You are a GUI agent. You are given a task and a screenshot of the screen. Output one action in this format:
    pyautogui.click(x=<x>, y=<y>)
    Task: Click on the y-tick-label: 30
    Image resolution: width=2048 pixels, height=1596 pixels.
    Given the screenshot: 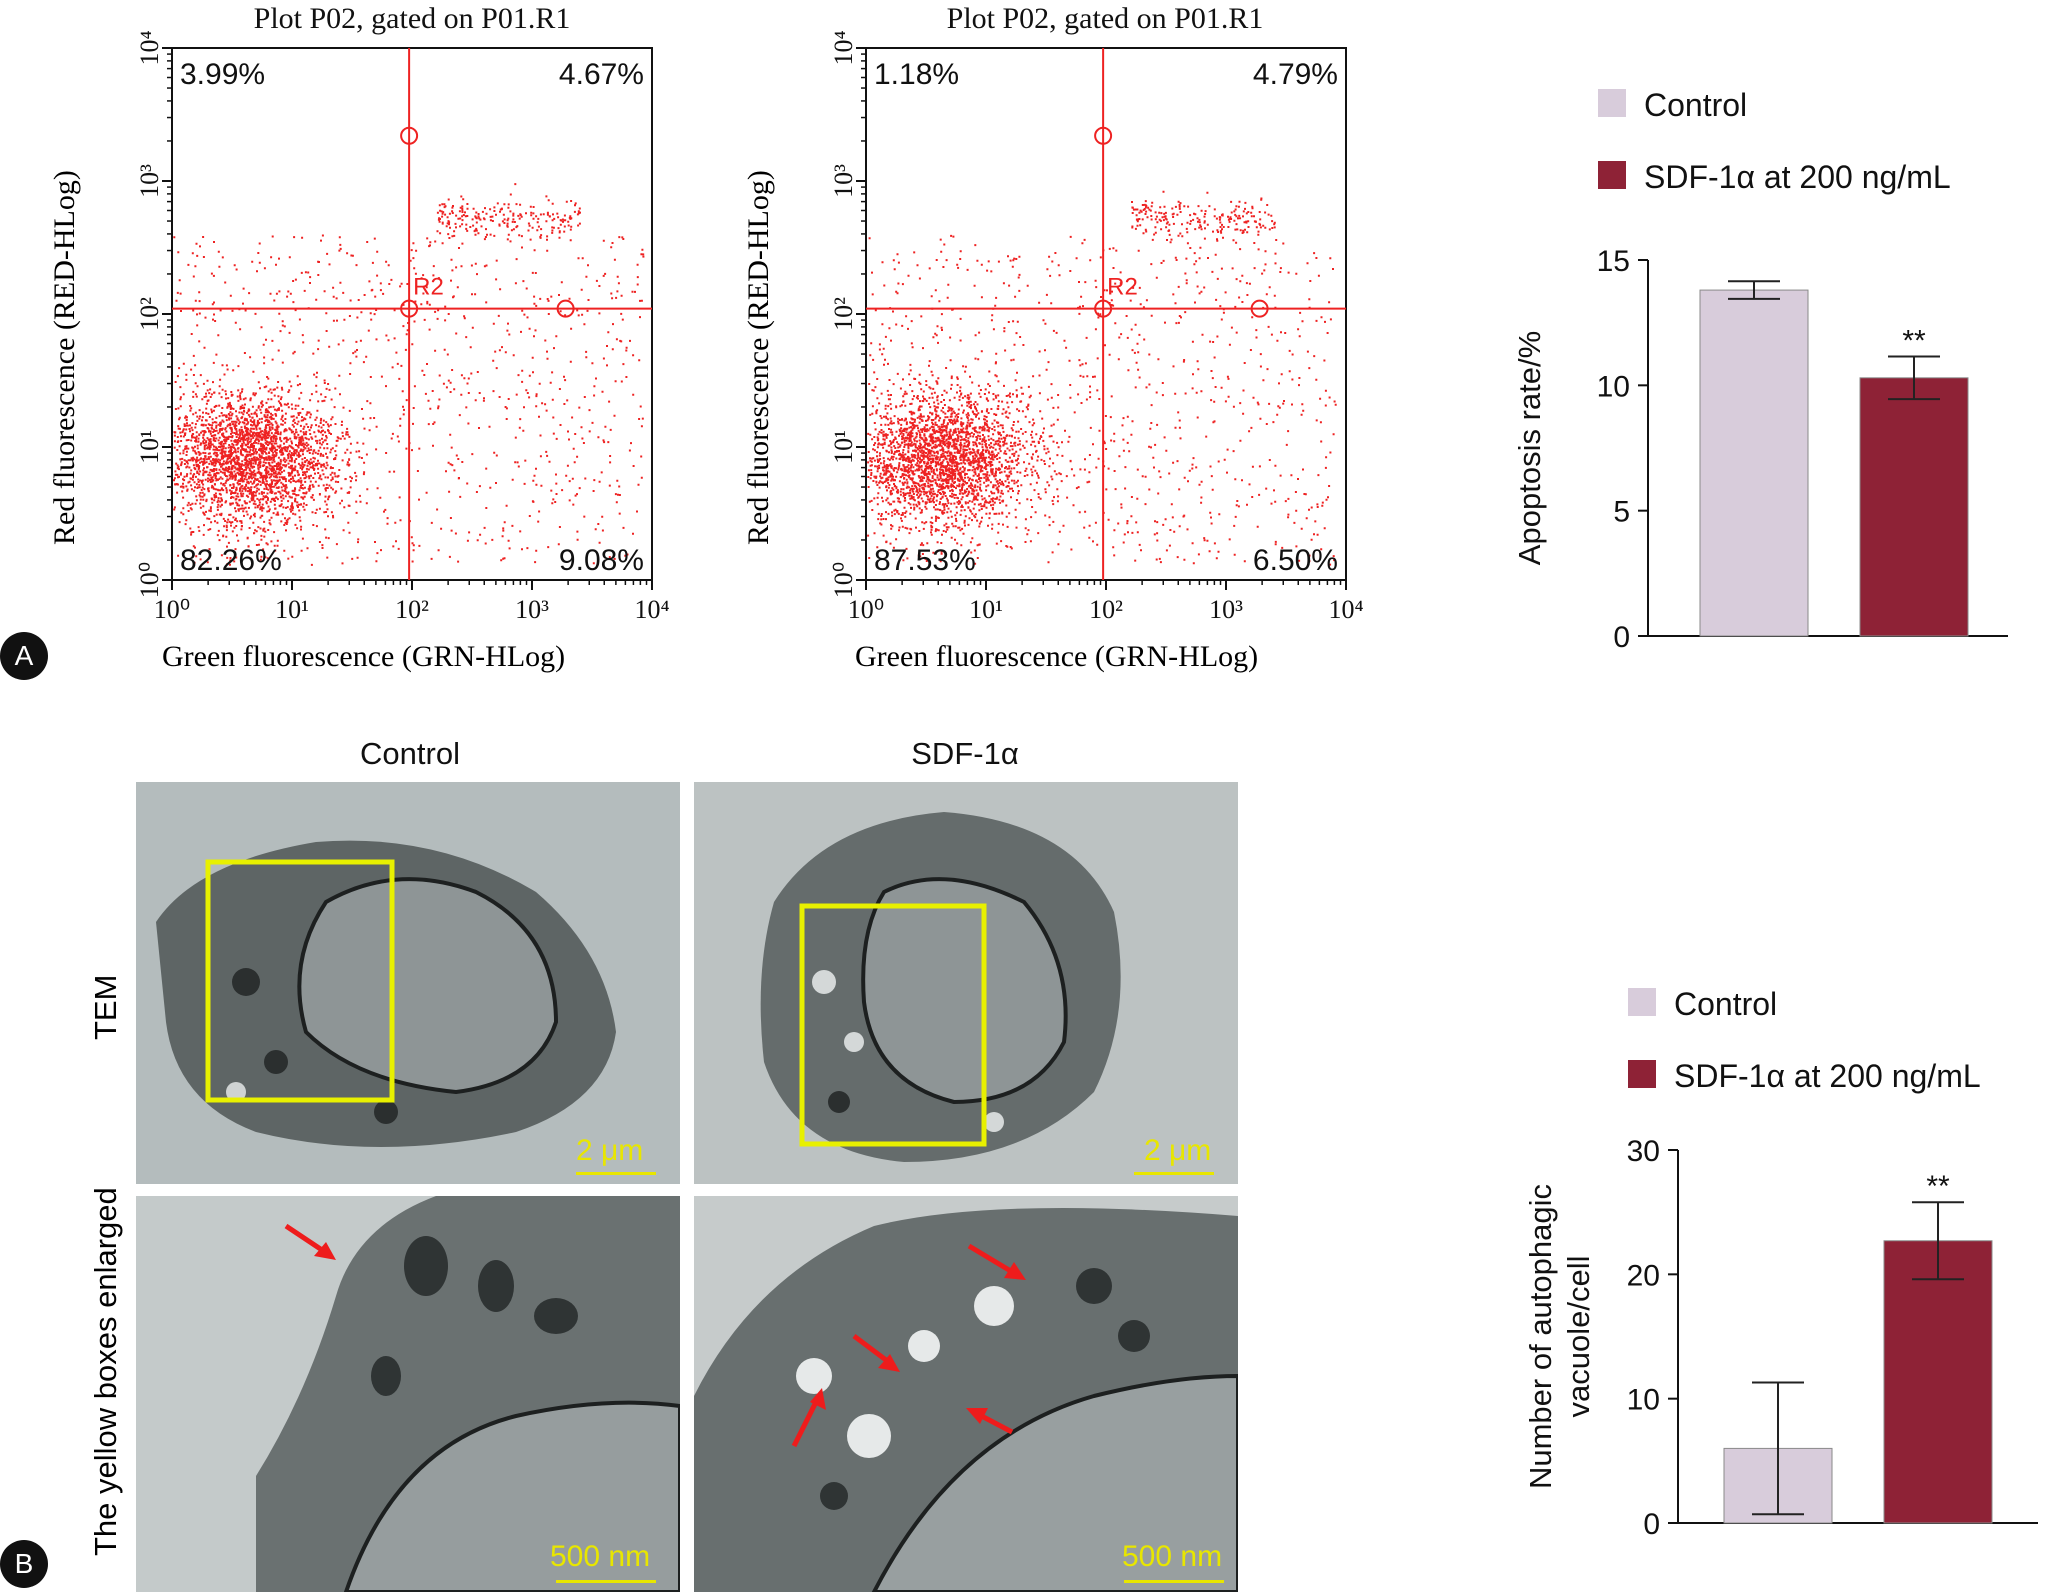 What is the action you would take?
    pyautogui.click(x=1643, y=1151)
    